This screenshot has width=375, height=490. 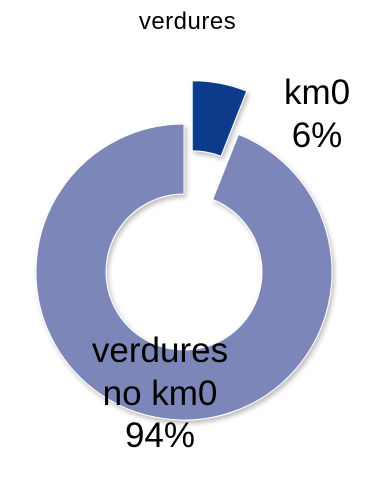 What do you see at coordinates (160, 350) in the screenshot?
I see `slice-label-no-km0-name-line1: verdures` at bounding box center [160, 350].